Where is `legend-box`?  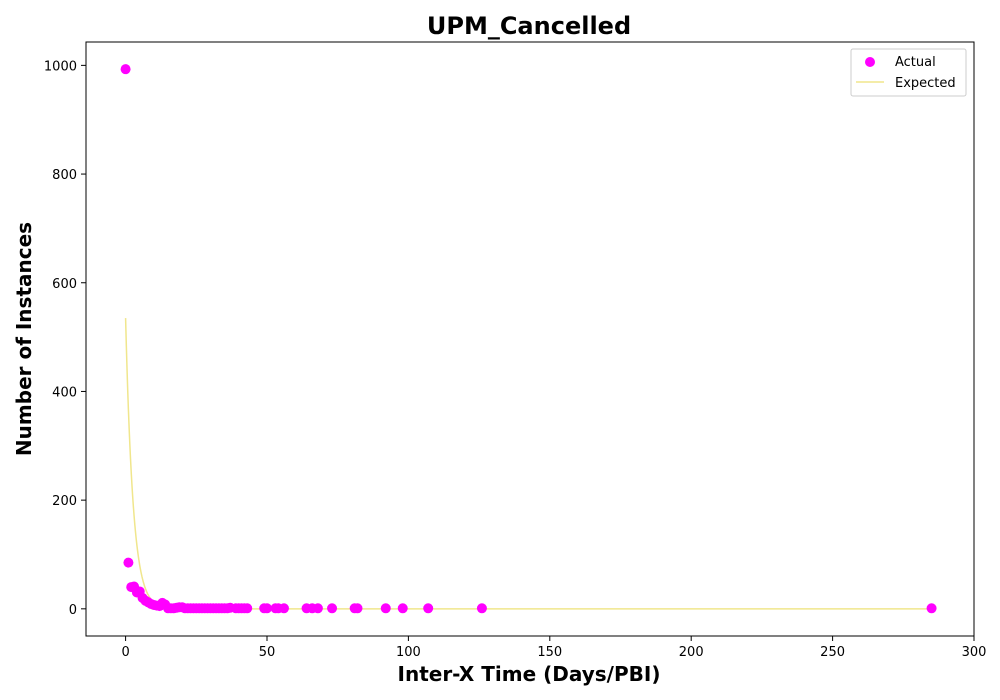 legend-box is located at coordinates (908, 72).